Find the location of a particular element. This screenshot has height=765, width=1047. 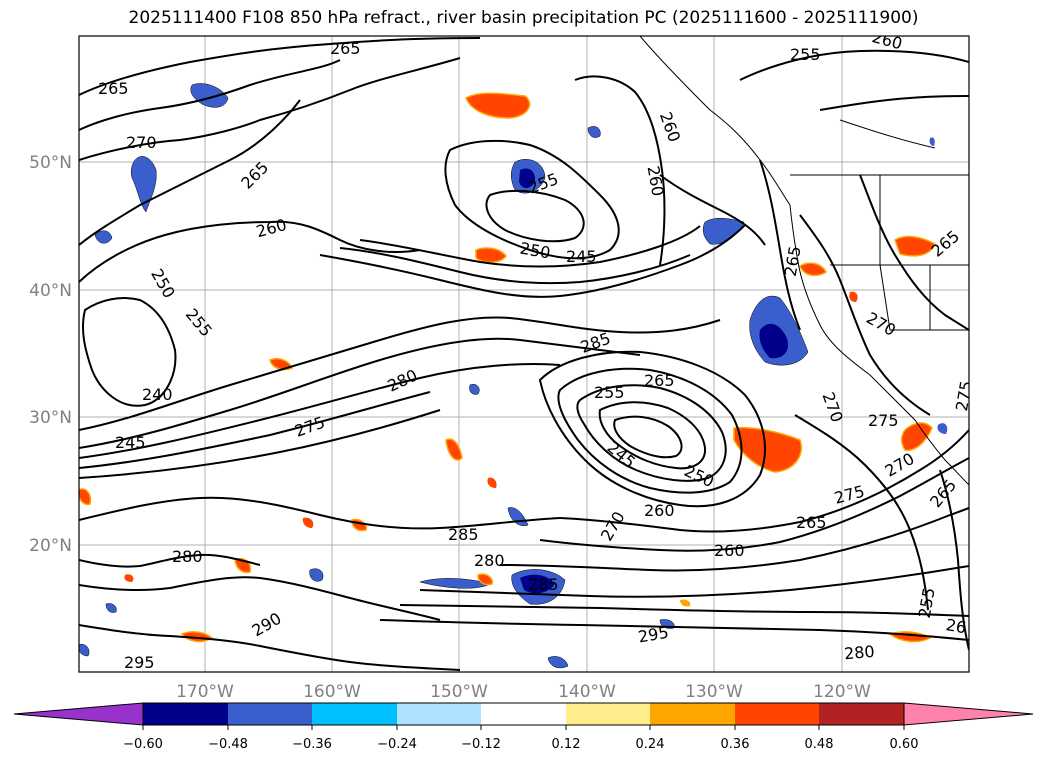

longitude-labels: 170°W 160°W 150°W 140°W 130°W 120°W is located at coordinates (523, 692).